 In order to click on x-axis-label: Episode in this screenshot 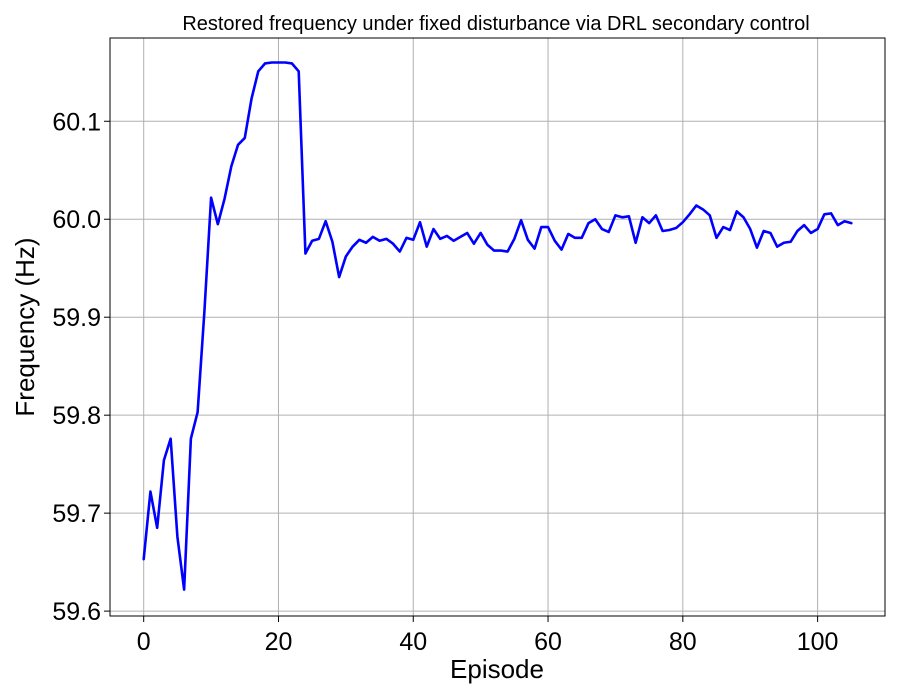, I will do `click(497, 669)`.